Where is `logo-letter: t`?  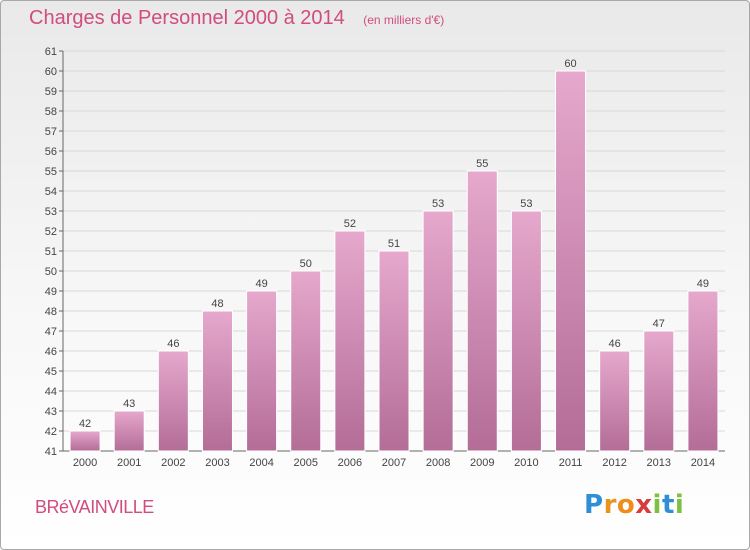 logo-letter: t is located at coordinates (668, 505).